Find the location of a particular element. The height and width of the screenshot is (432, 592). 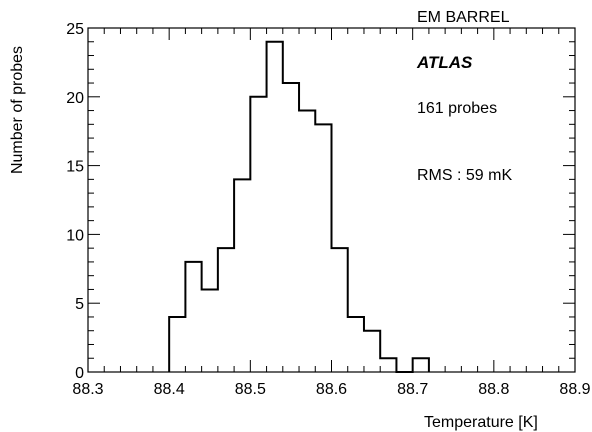

y-tick-label: 25 is located at coordinates (75, 29).